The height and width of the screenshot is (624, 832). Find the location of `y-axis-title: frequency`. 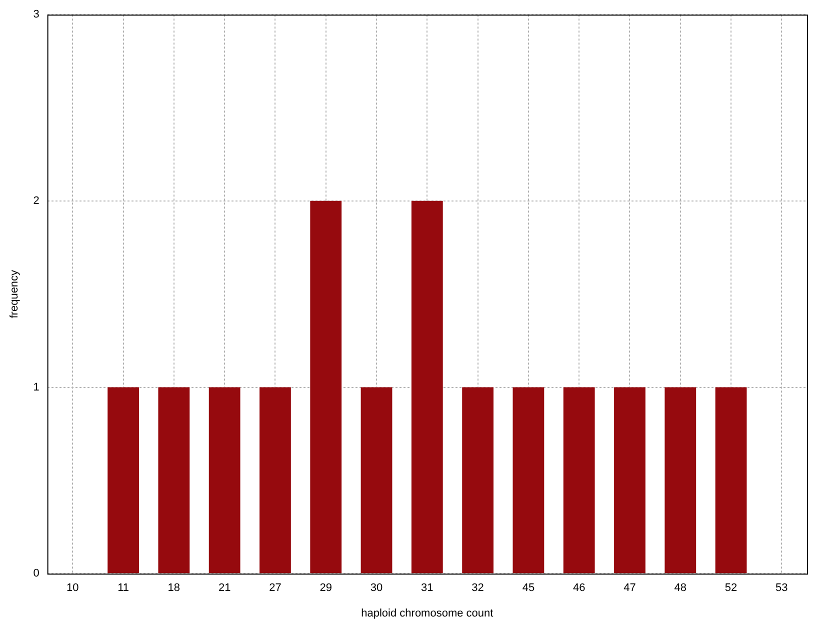

y-axis-title: frequency is located at coordinates (14, 293).